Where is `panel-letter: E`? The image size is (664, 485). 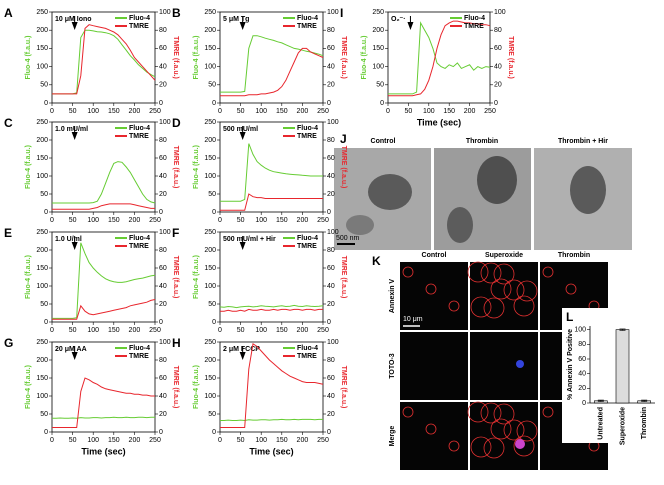
panel-letter: E is located at coordinates (8, 233).